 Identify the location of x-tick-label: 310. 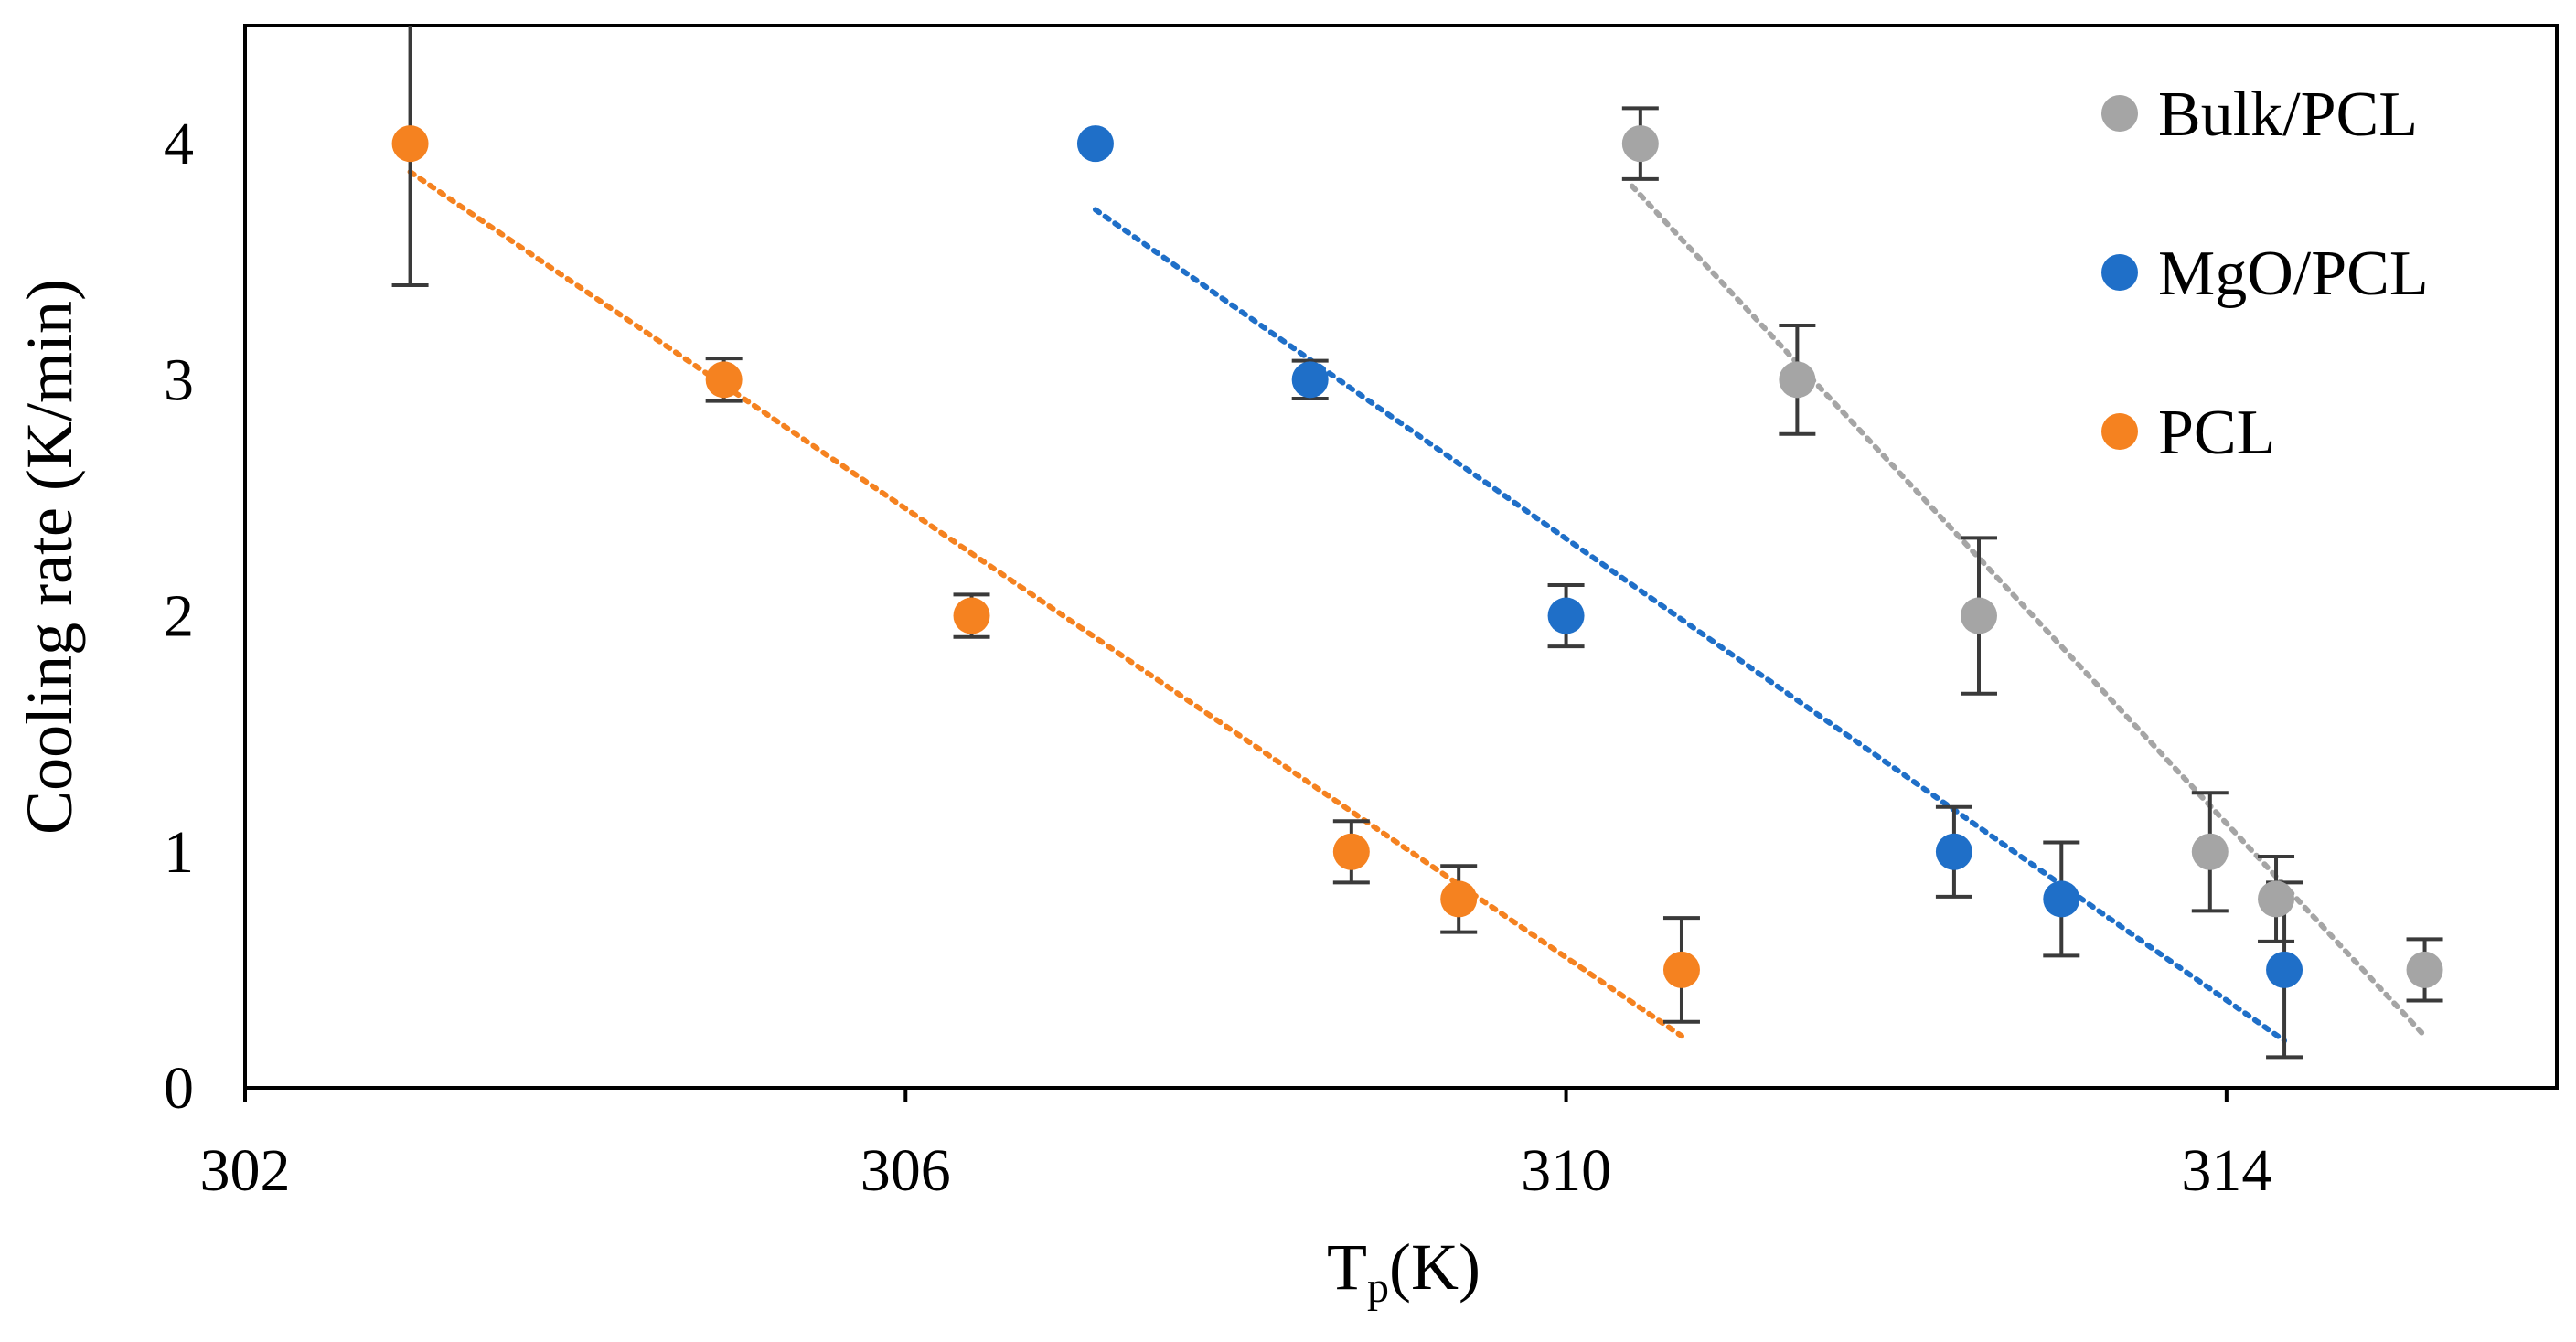
(1566, 1171).